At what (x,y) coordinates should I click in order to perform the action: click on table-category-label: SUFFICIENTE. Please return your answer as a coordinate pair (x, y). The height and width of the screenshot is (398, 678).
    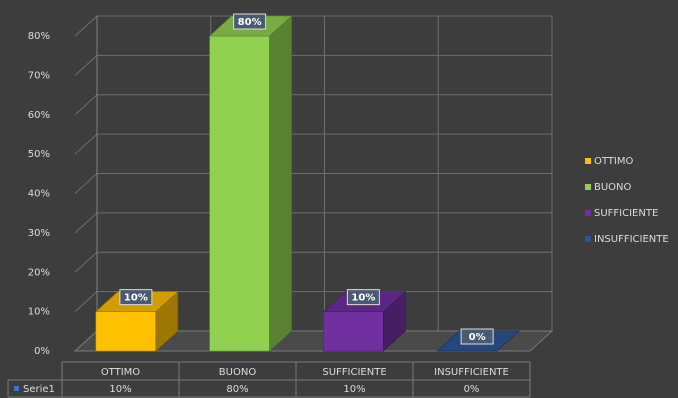
    Looking at the image, I should click on (354, 372).